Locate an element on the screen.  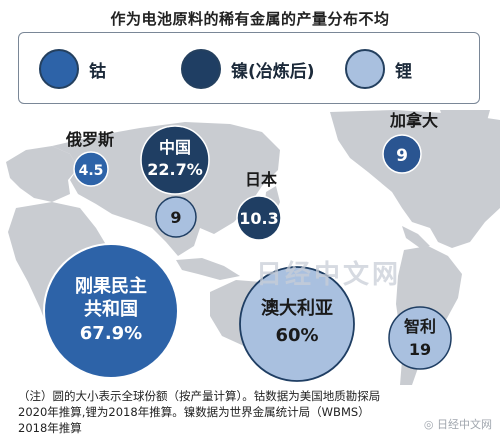
footnote-line-1: （注）圆的大小表示全球份额（按产量计算）。钴数据为美国地质勘探局 is located at coordinates (199, 396).